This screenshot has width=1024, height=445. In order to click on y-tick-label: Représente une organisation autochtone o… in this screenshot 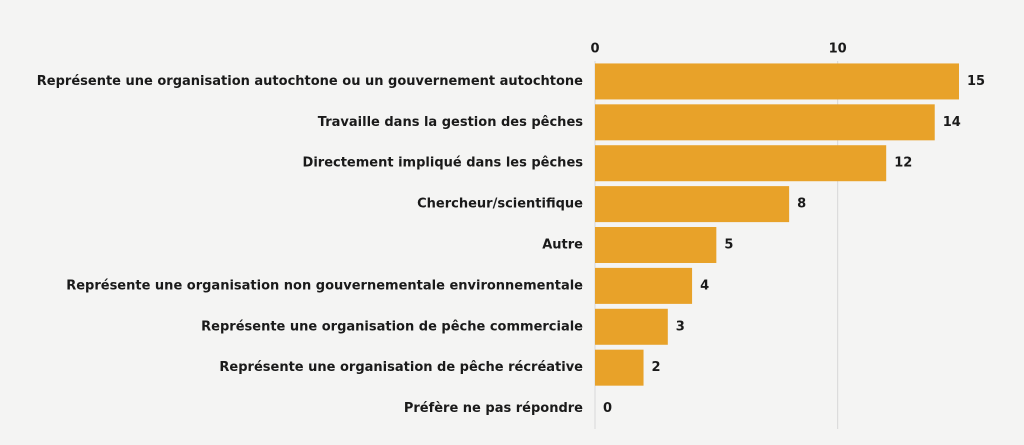, I will do `click(310, 81)`.